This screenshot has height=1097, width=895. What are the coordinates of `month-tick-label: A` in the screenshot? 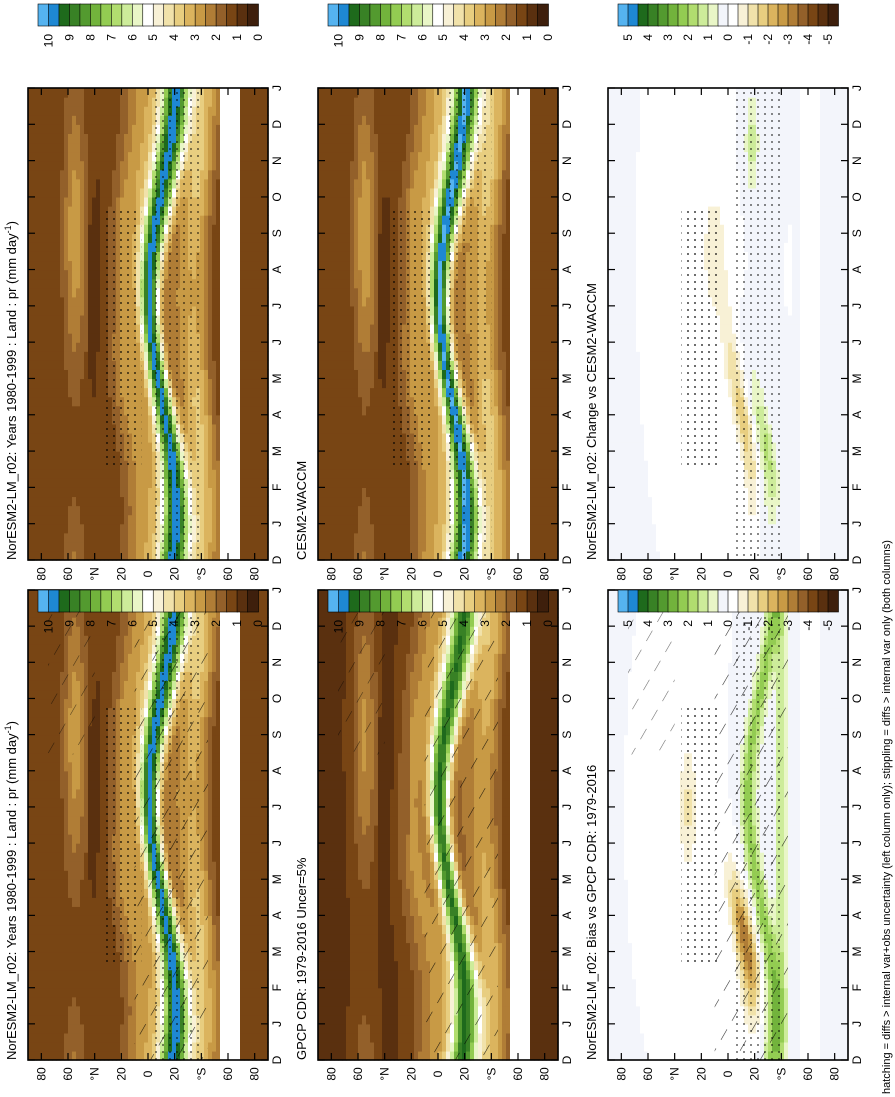 It's located at (277, 771).